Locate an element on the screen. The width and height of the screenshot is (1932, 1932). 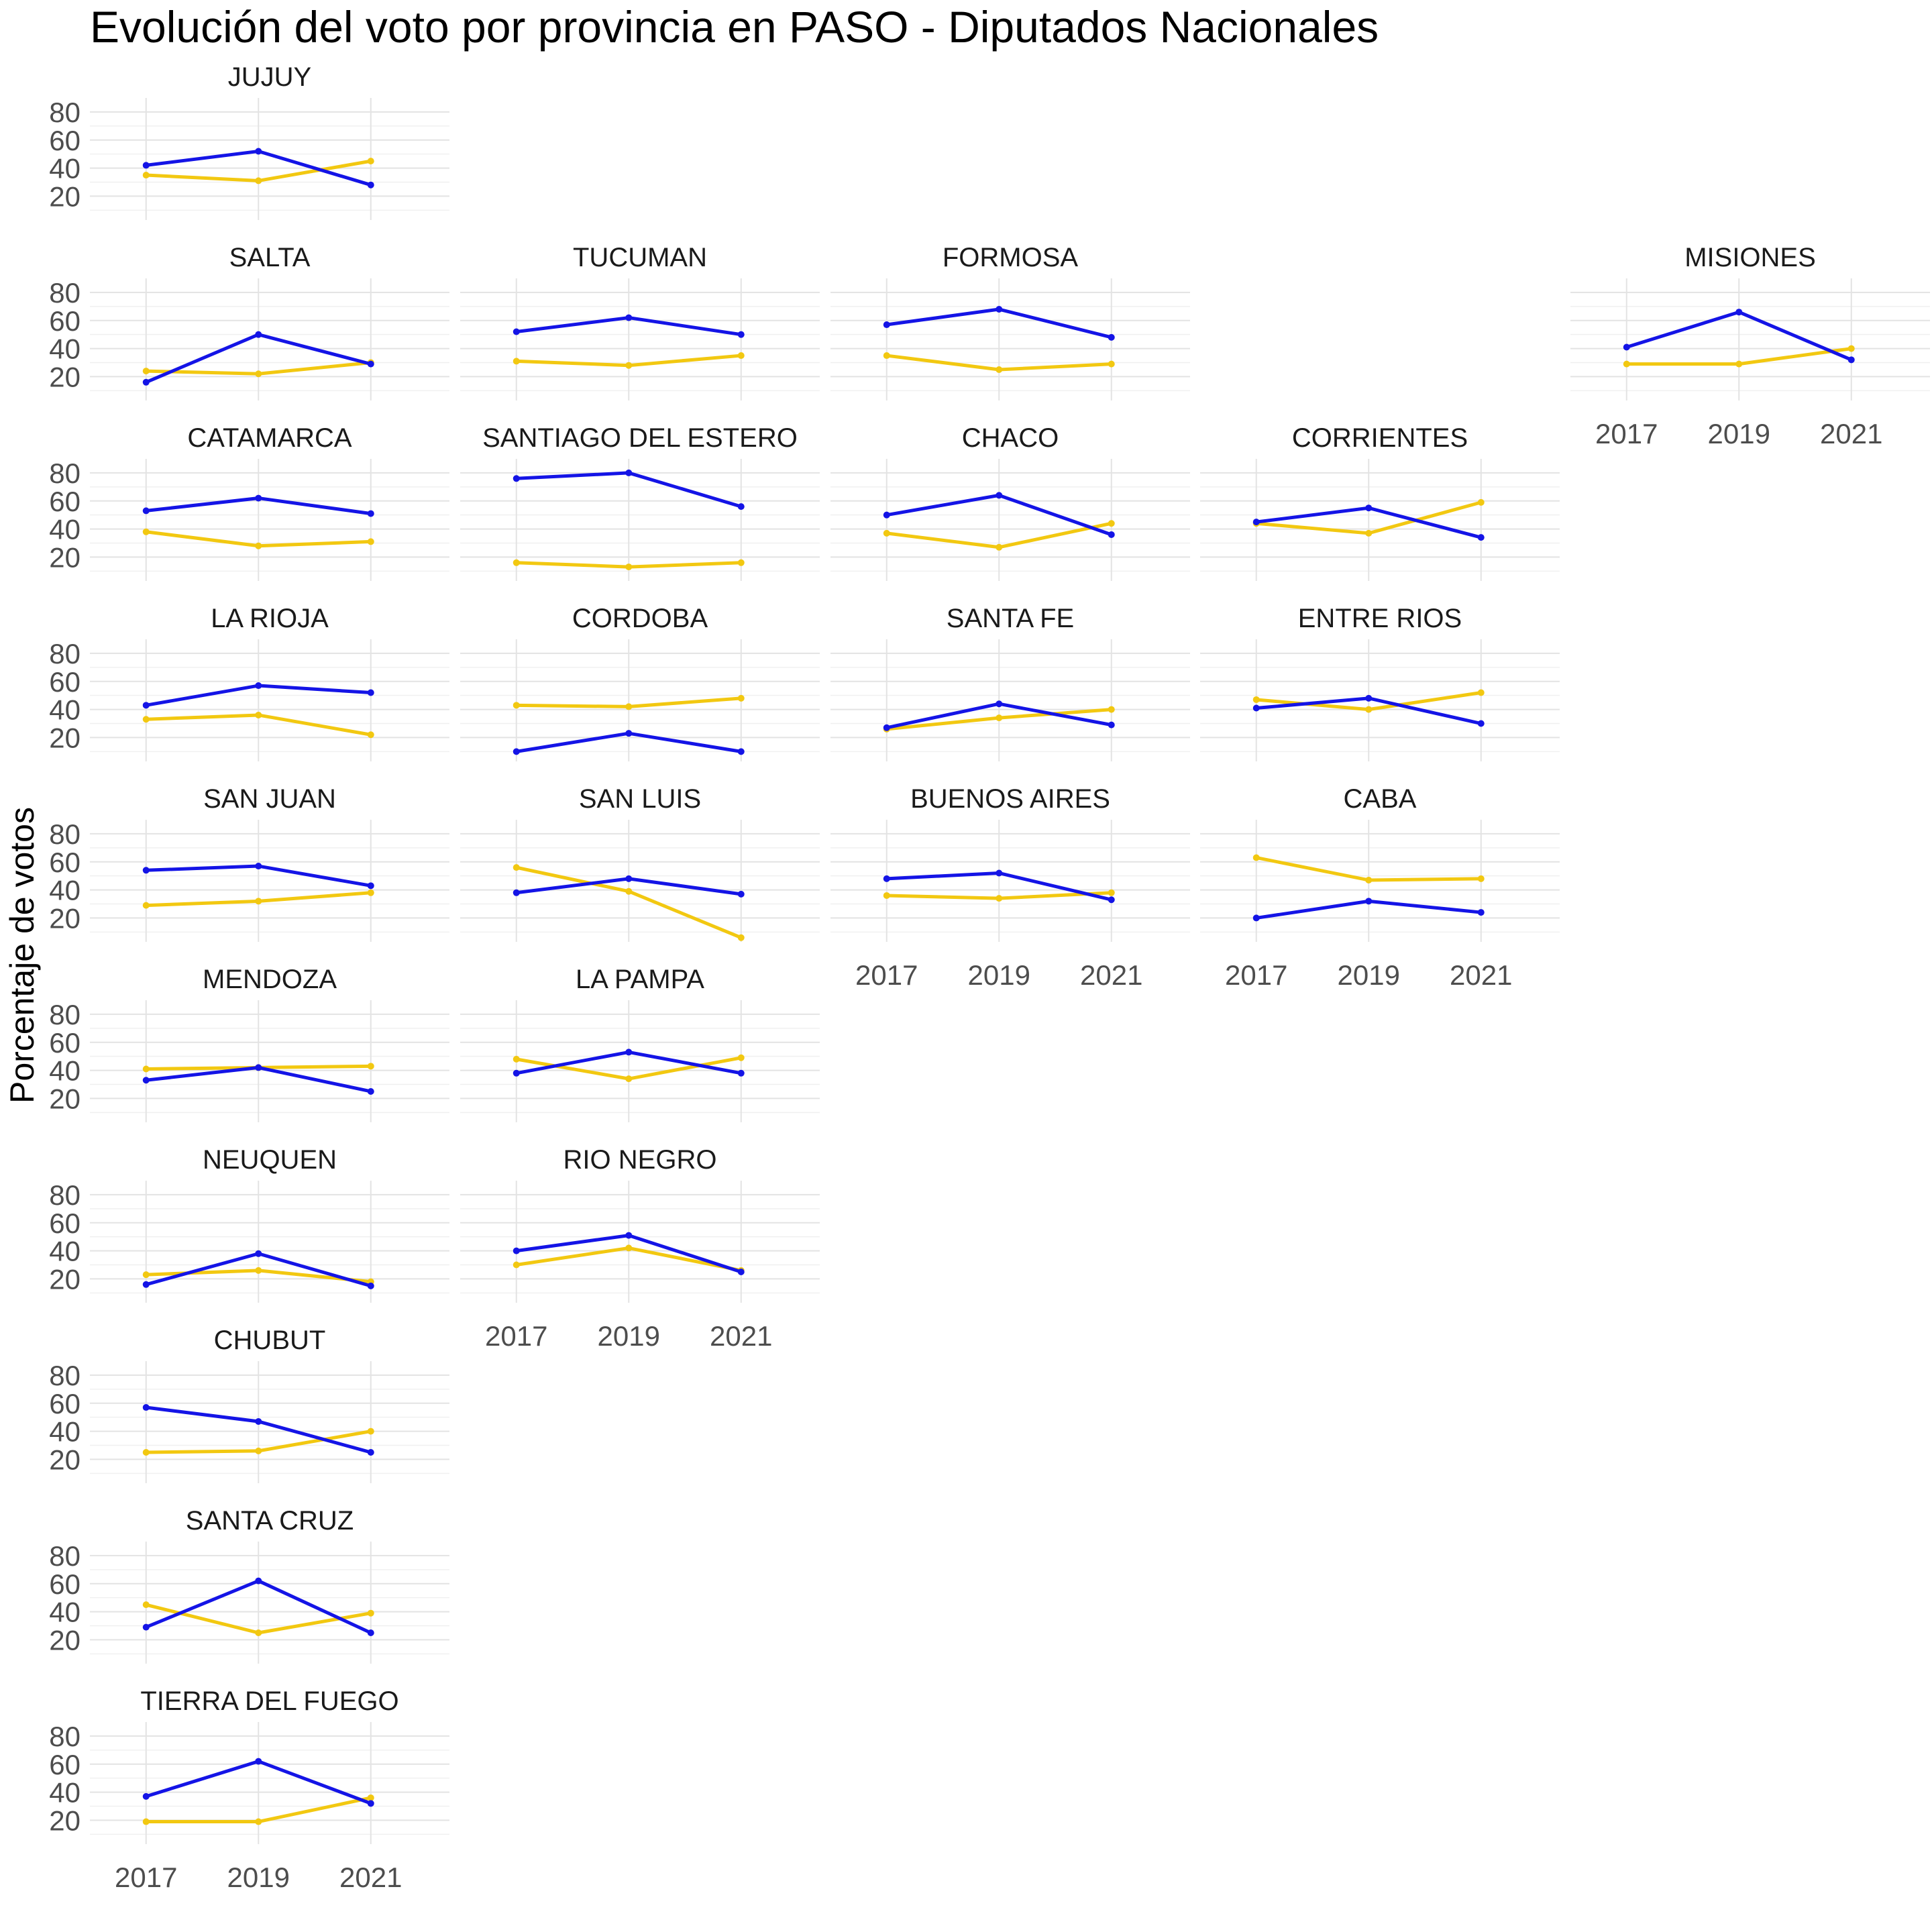
panel-la-pampa: LA PAMPA is located at coordinates (640, 1043).